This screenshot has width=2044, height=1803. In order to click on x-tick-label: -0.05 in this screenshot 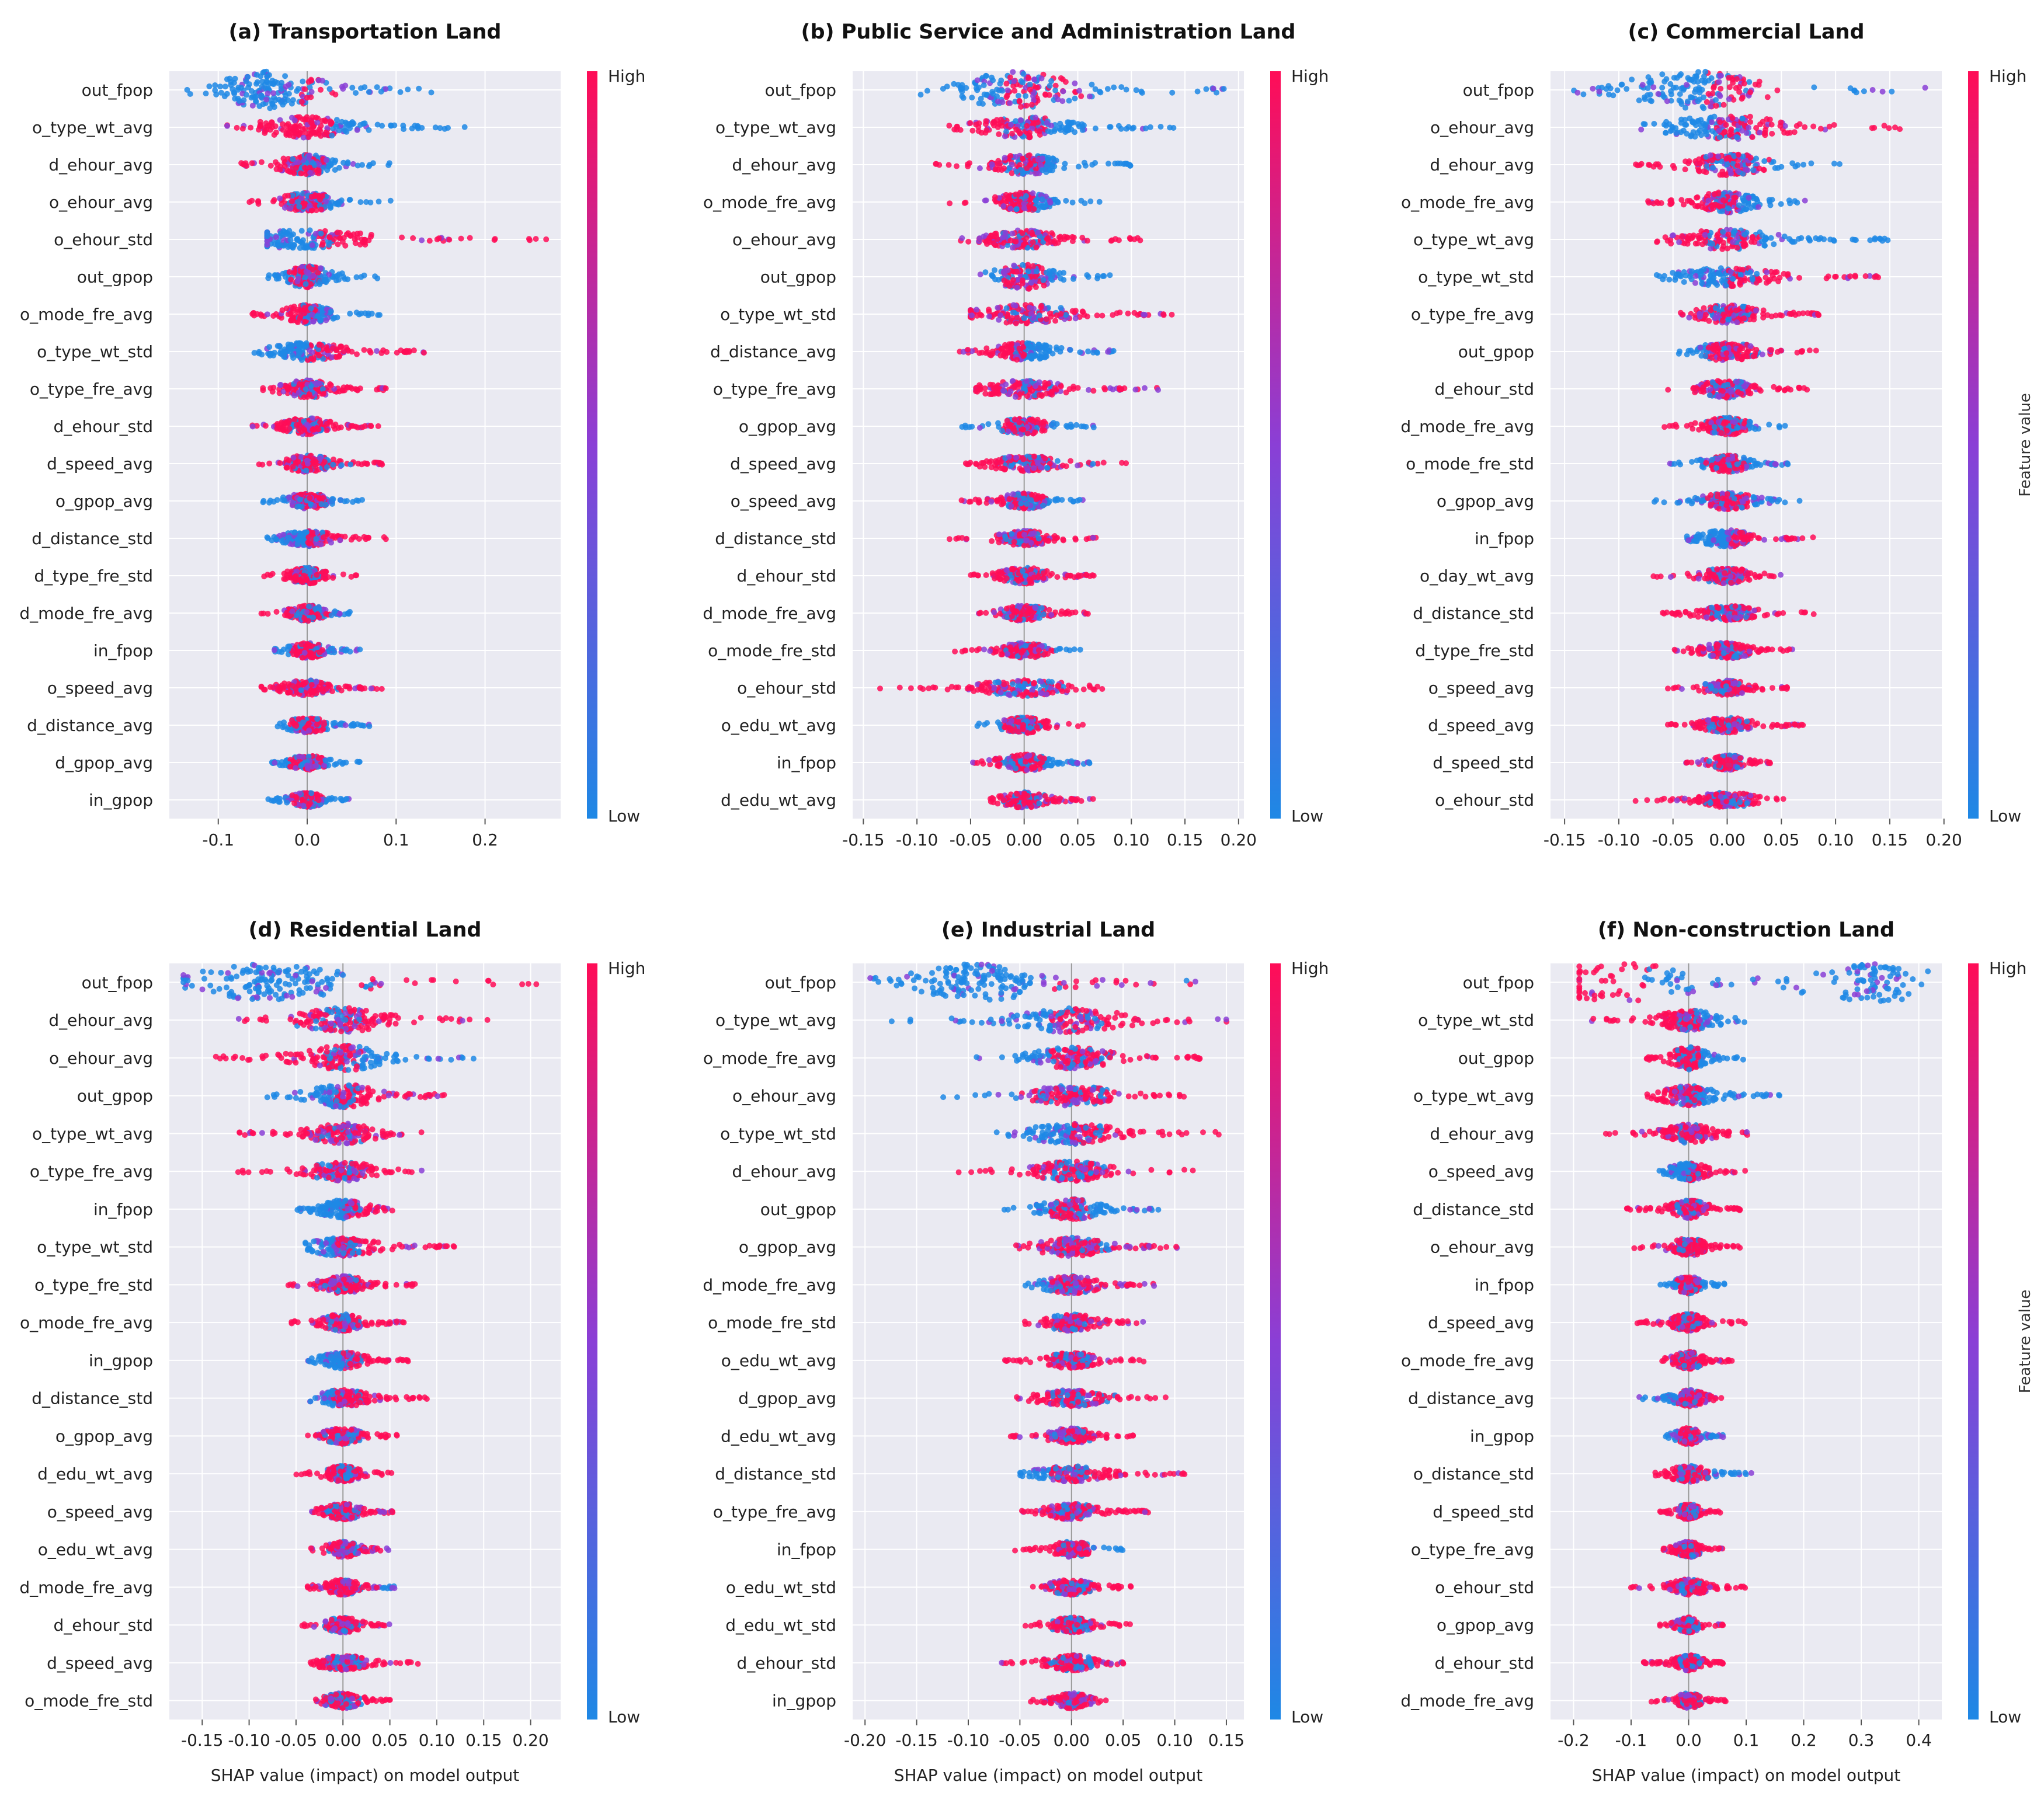, I will do `click(971, 840)`.